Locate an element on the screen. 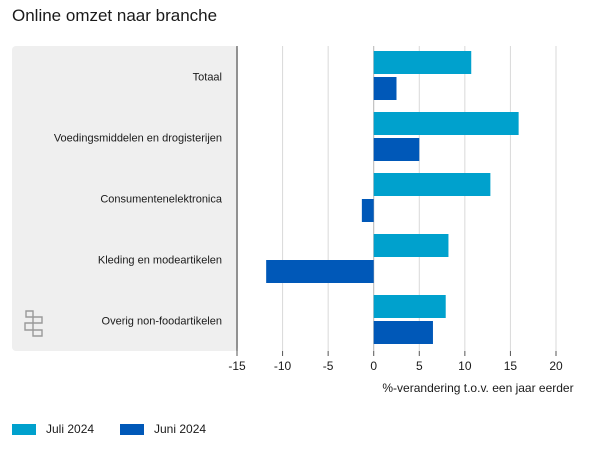  tick-label: -10 is located at coordinates (283, 366).